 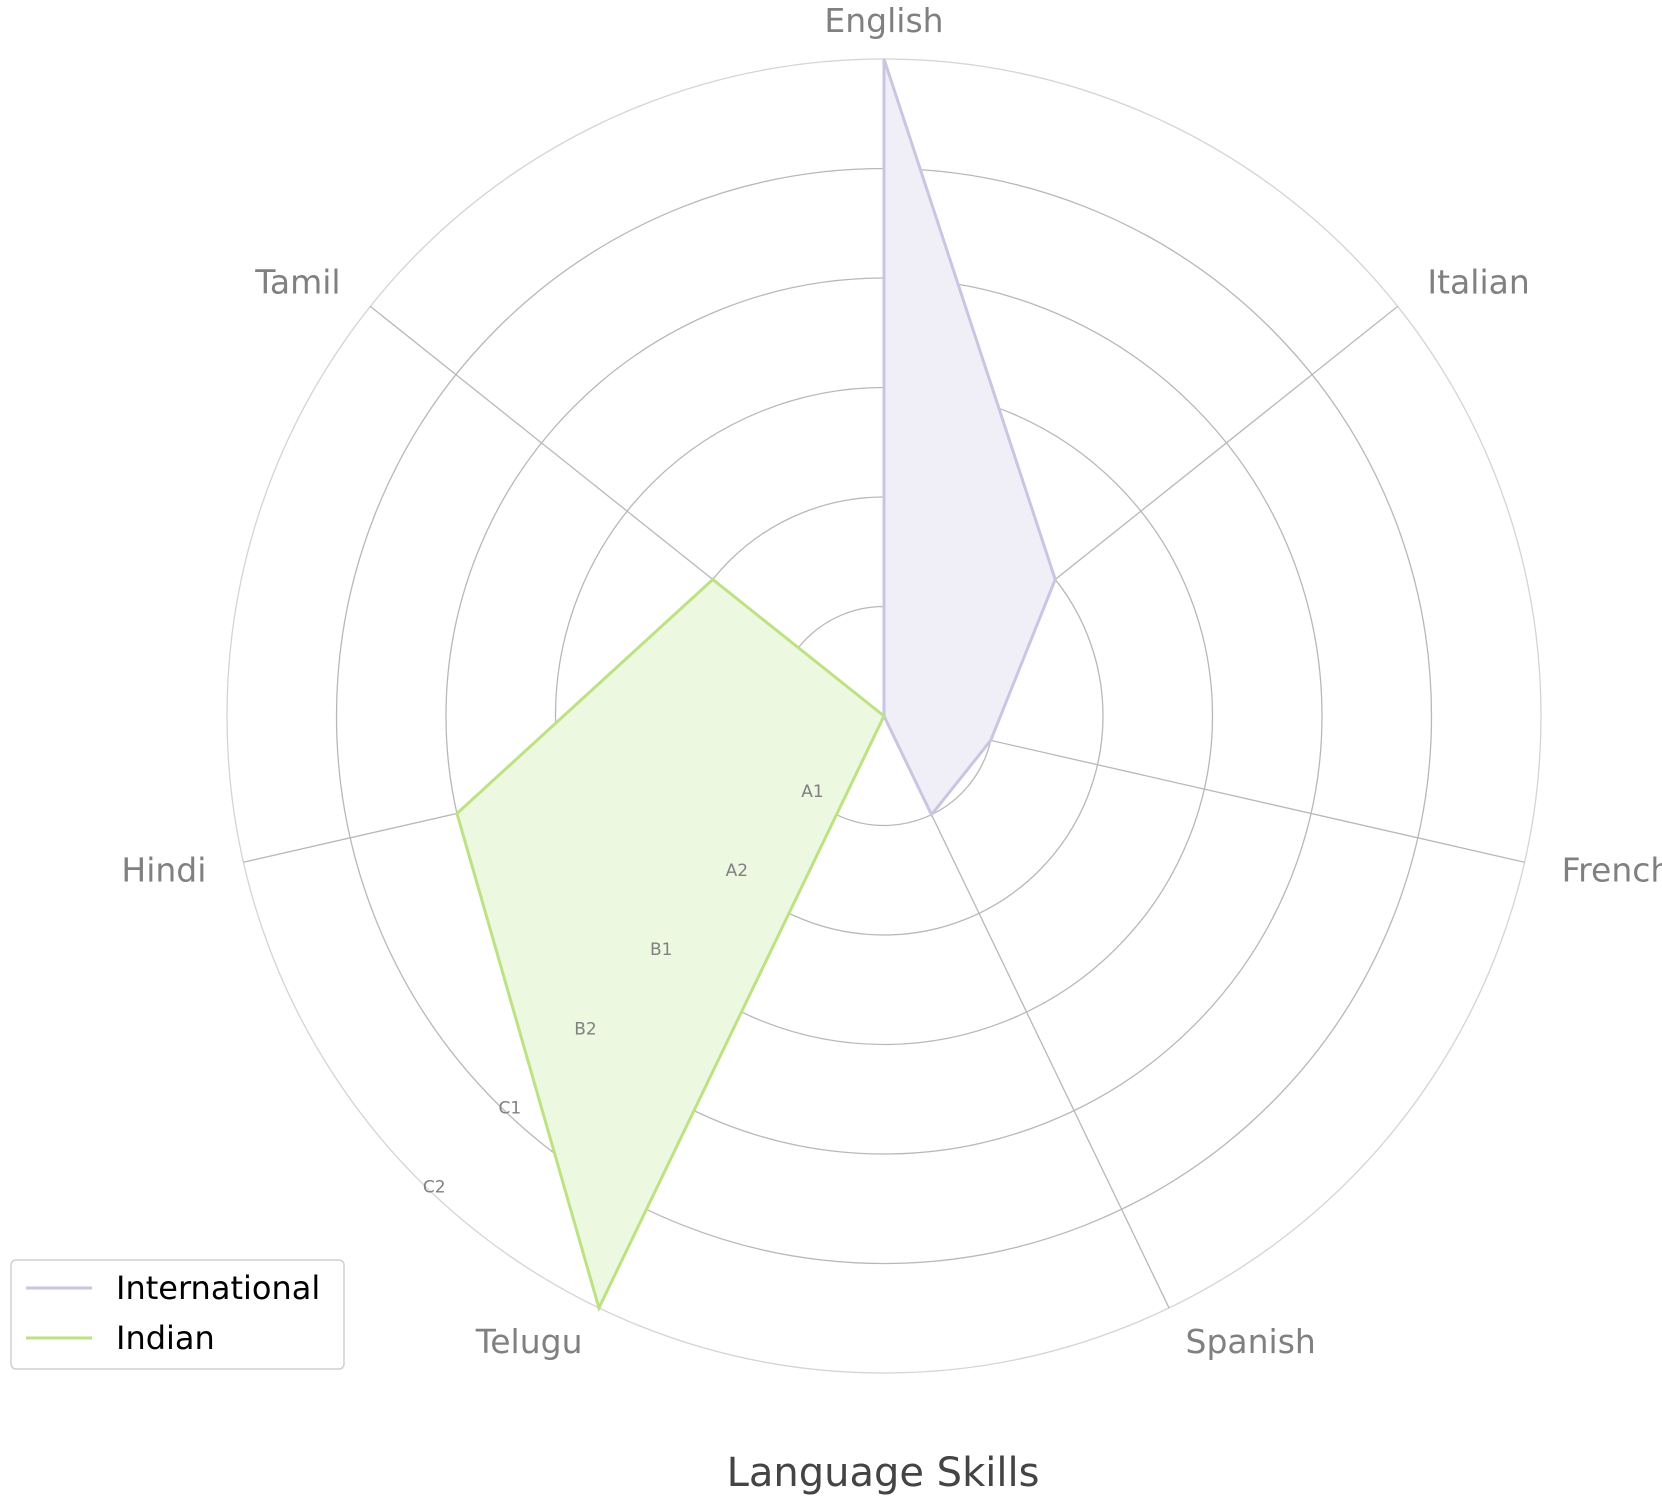 What do you see at coordinates (585, 1029) in the screenshot?
I see `ring-label-b2: B2` at bounding box center [585, 1029].